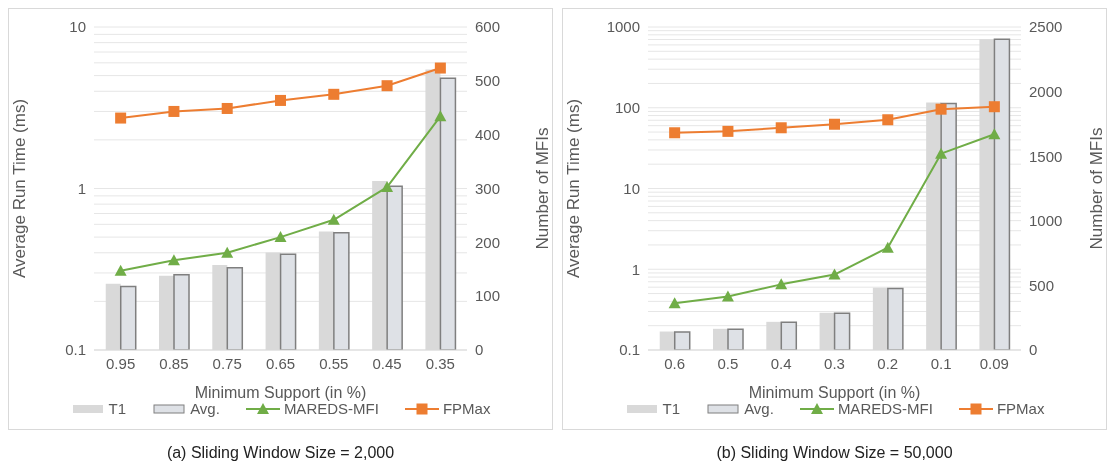  Describe the element at coordinates (1046, 221) in the screenshot. I see `y2-tick-label: 1000` at that location.